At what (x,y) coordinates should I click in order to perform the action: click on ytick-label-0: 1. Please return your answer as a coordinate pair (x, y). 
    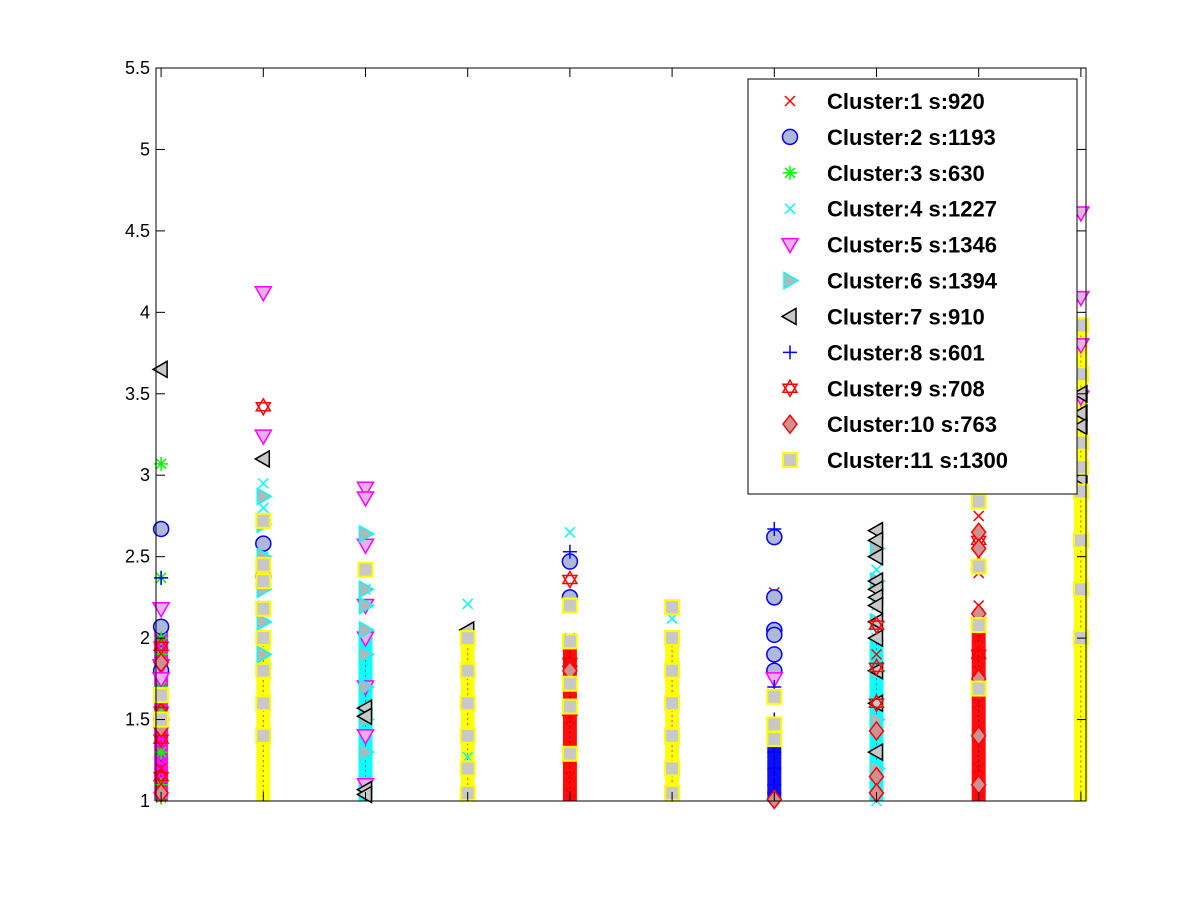
    Looking at the image, I should click on (145, 801).